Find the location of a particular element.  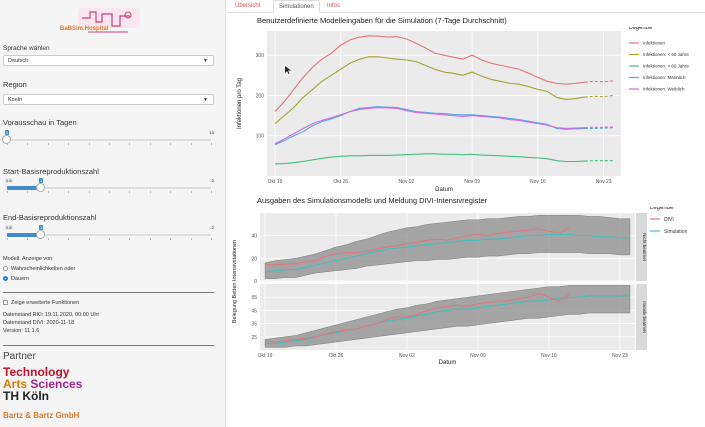

y-tick-label: 40 is located at coordinates (254, 237).